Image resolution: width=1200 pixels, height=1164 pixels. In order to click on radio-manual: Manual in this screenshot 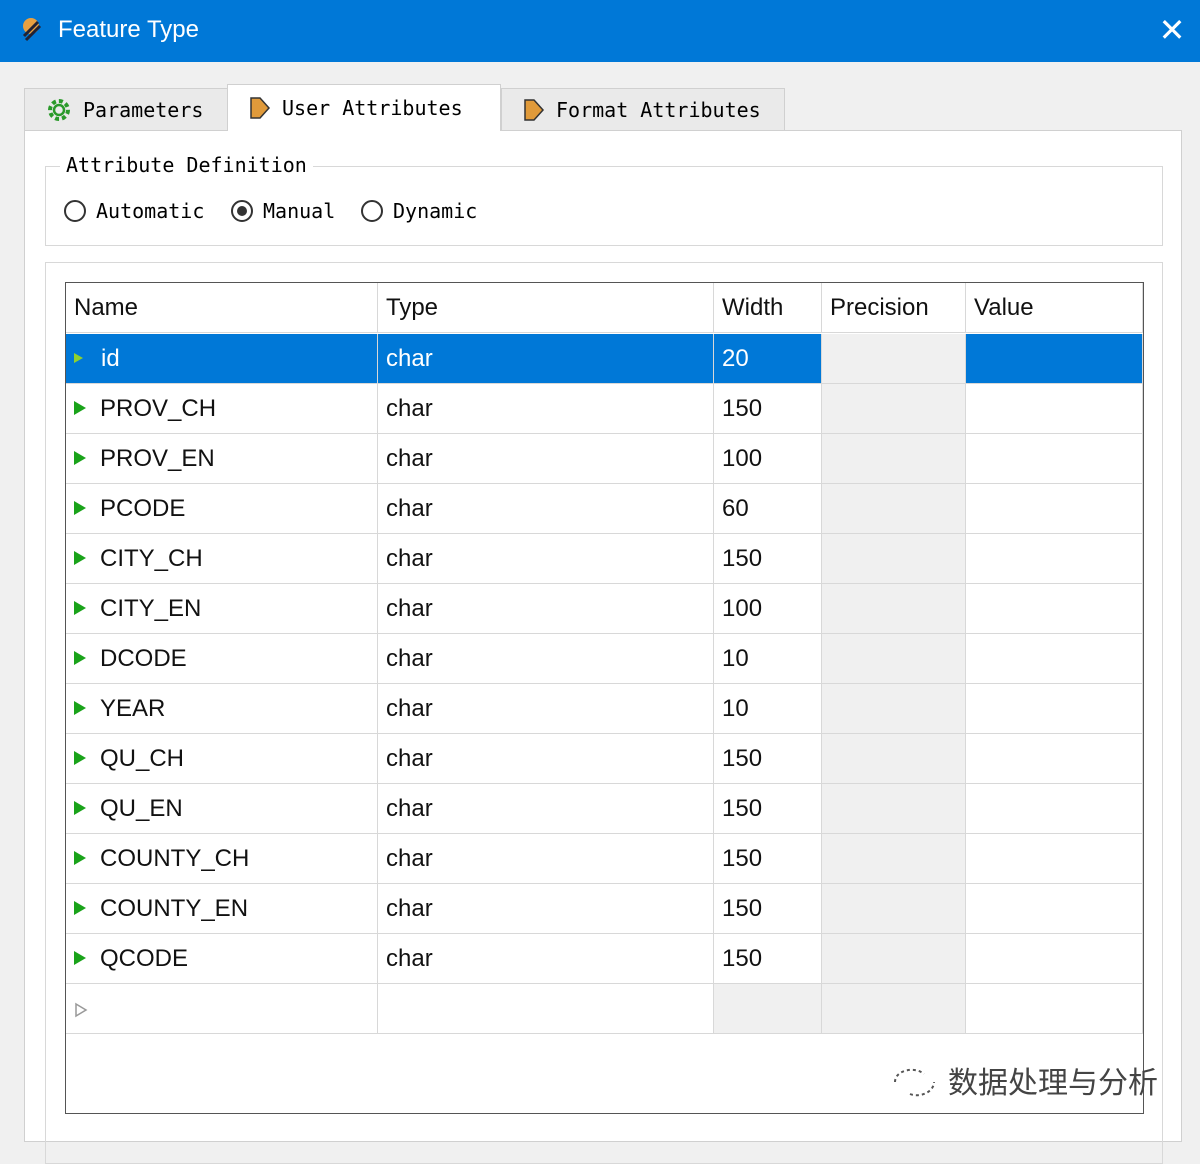, I will do `click(283, 211)`.